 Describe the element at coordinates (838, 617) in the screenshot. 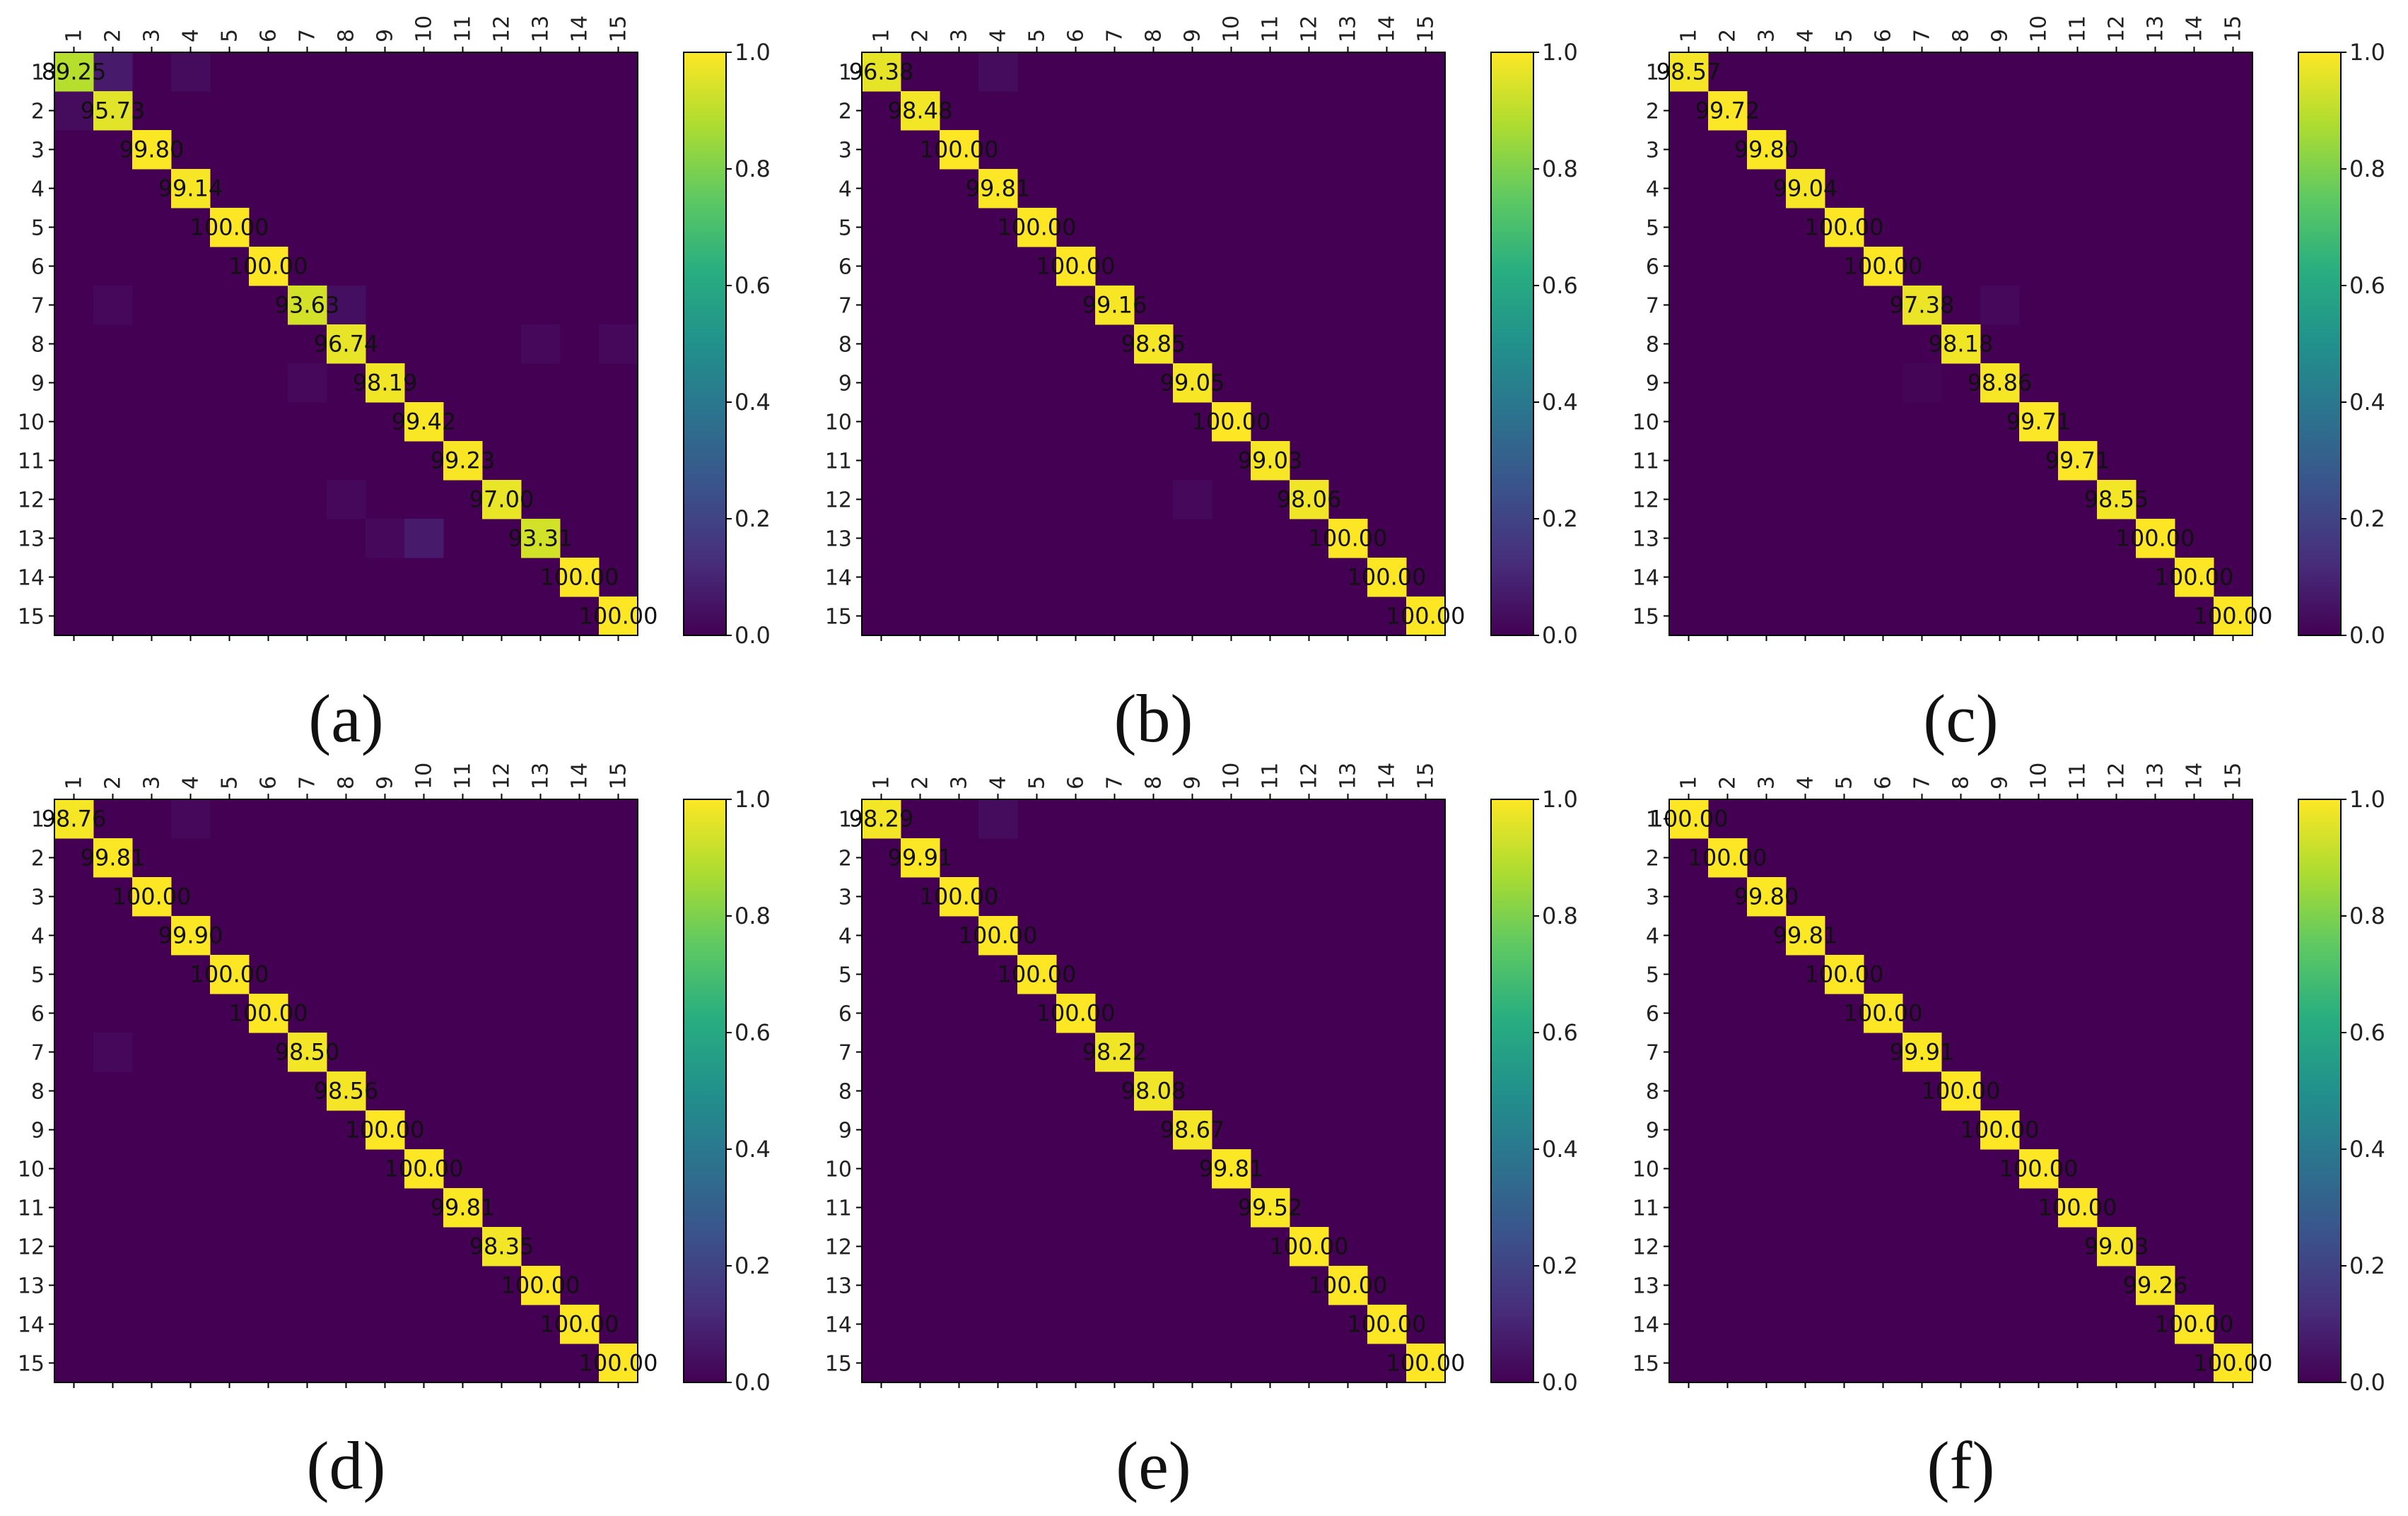

I see `y-tick-label: 15` at that location.